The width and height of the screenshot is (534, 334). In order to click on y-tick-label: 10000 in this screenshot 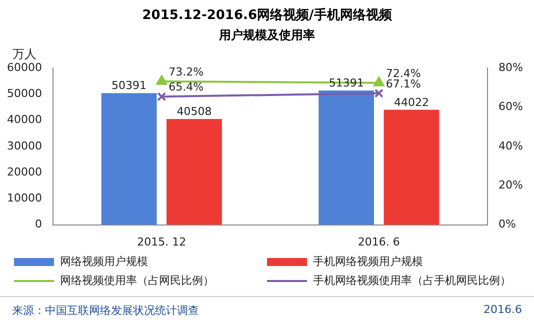, I will do `click(24, 198)`.